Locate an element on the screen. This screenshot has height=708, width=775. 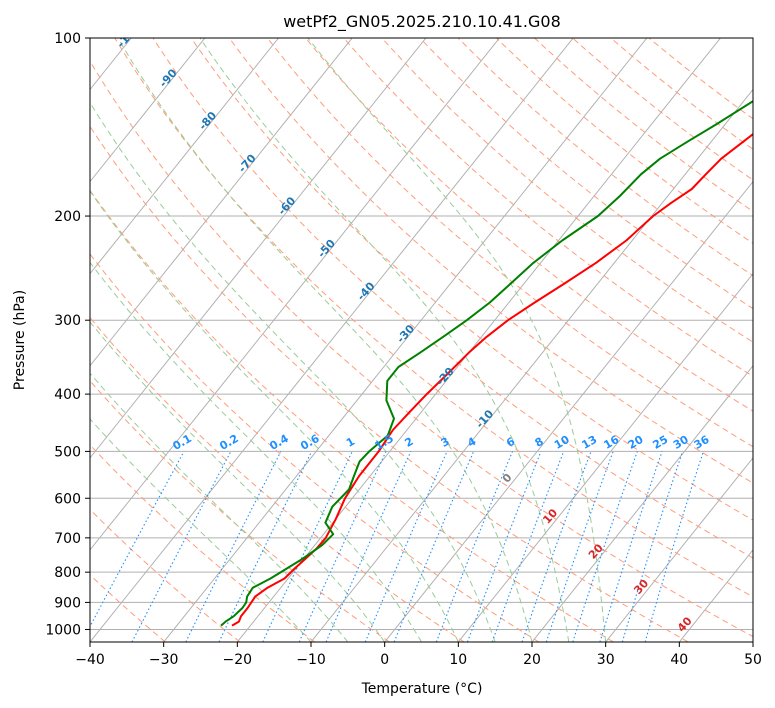
mixing-ratio-label: 4 is located at coordinates (471, 442).